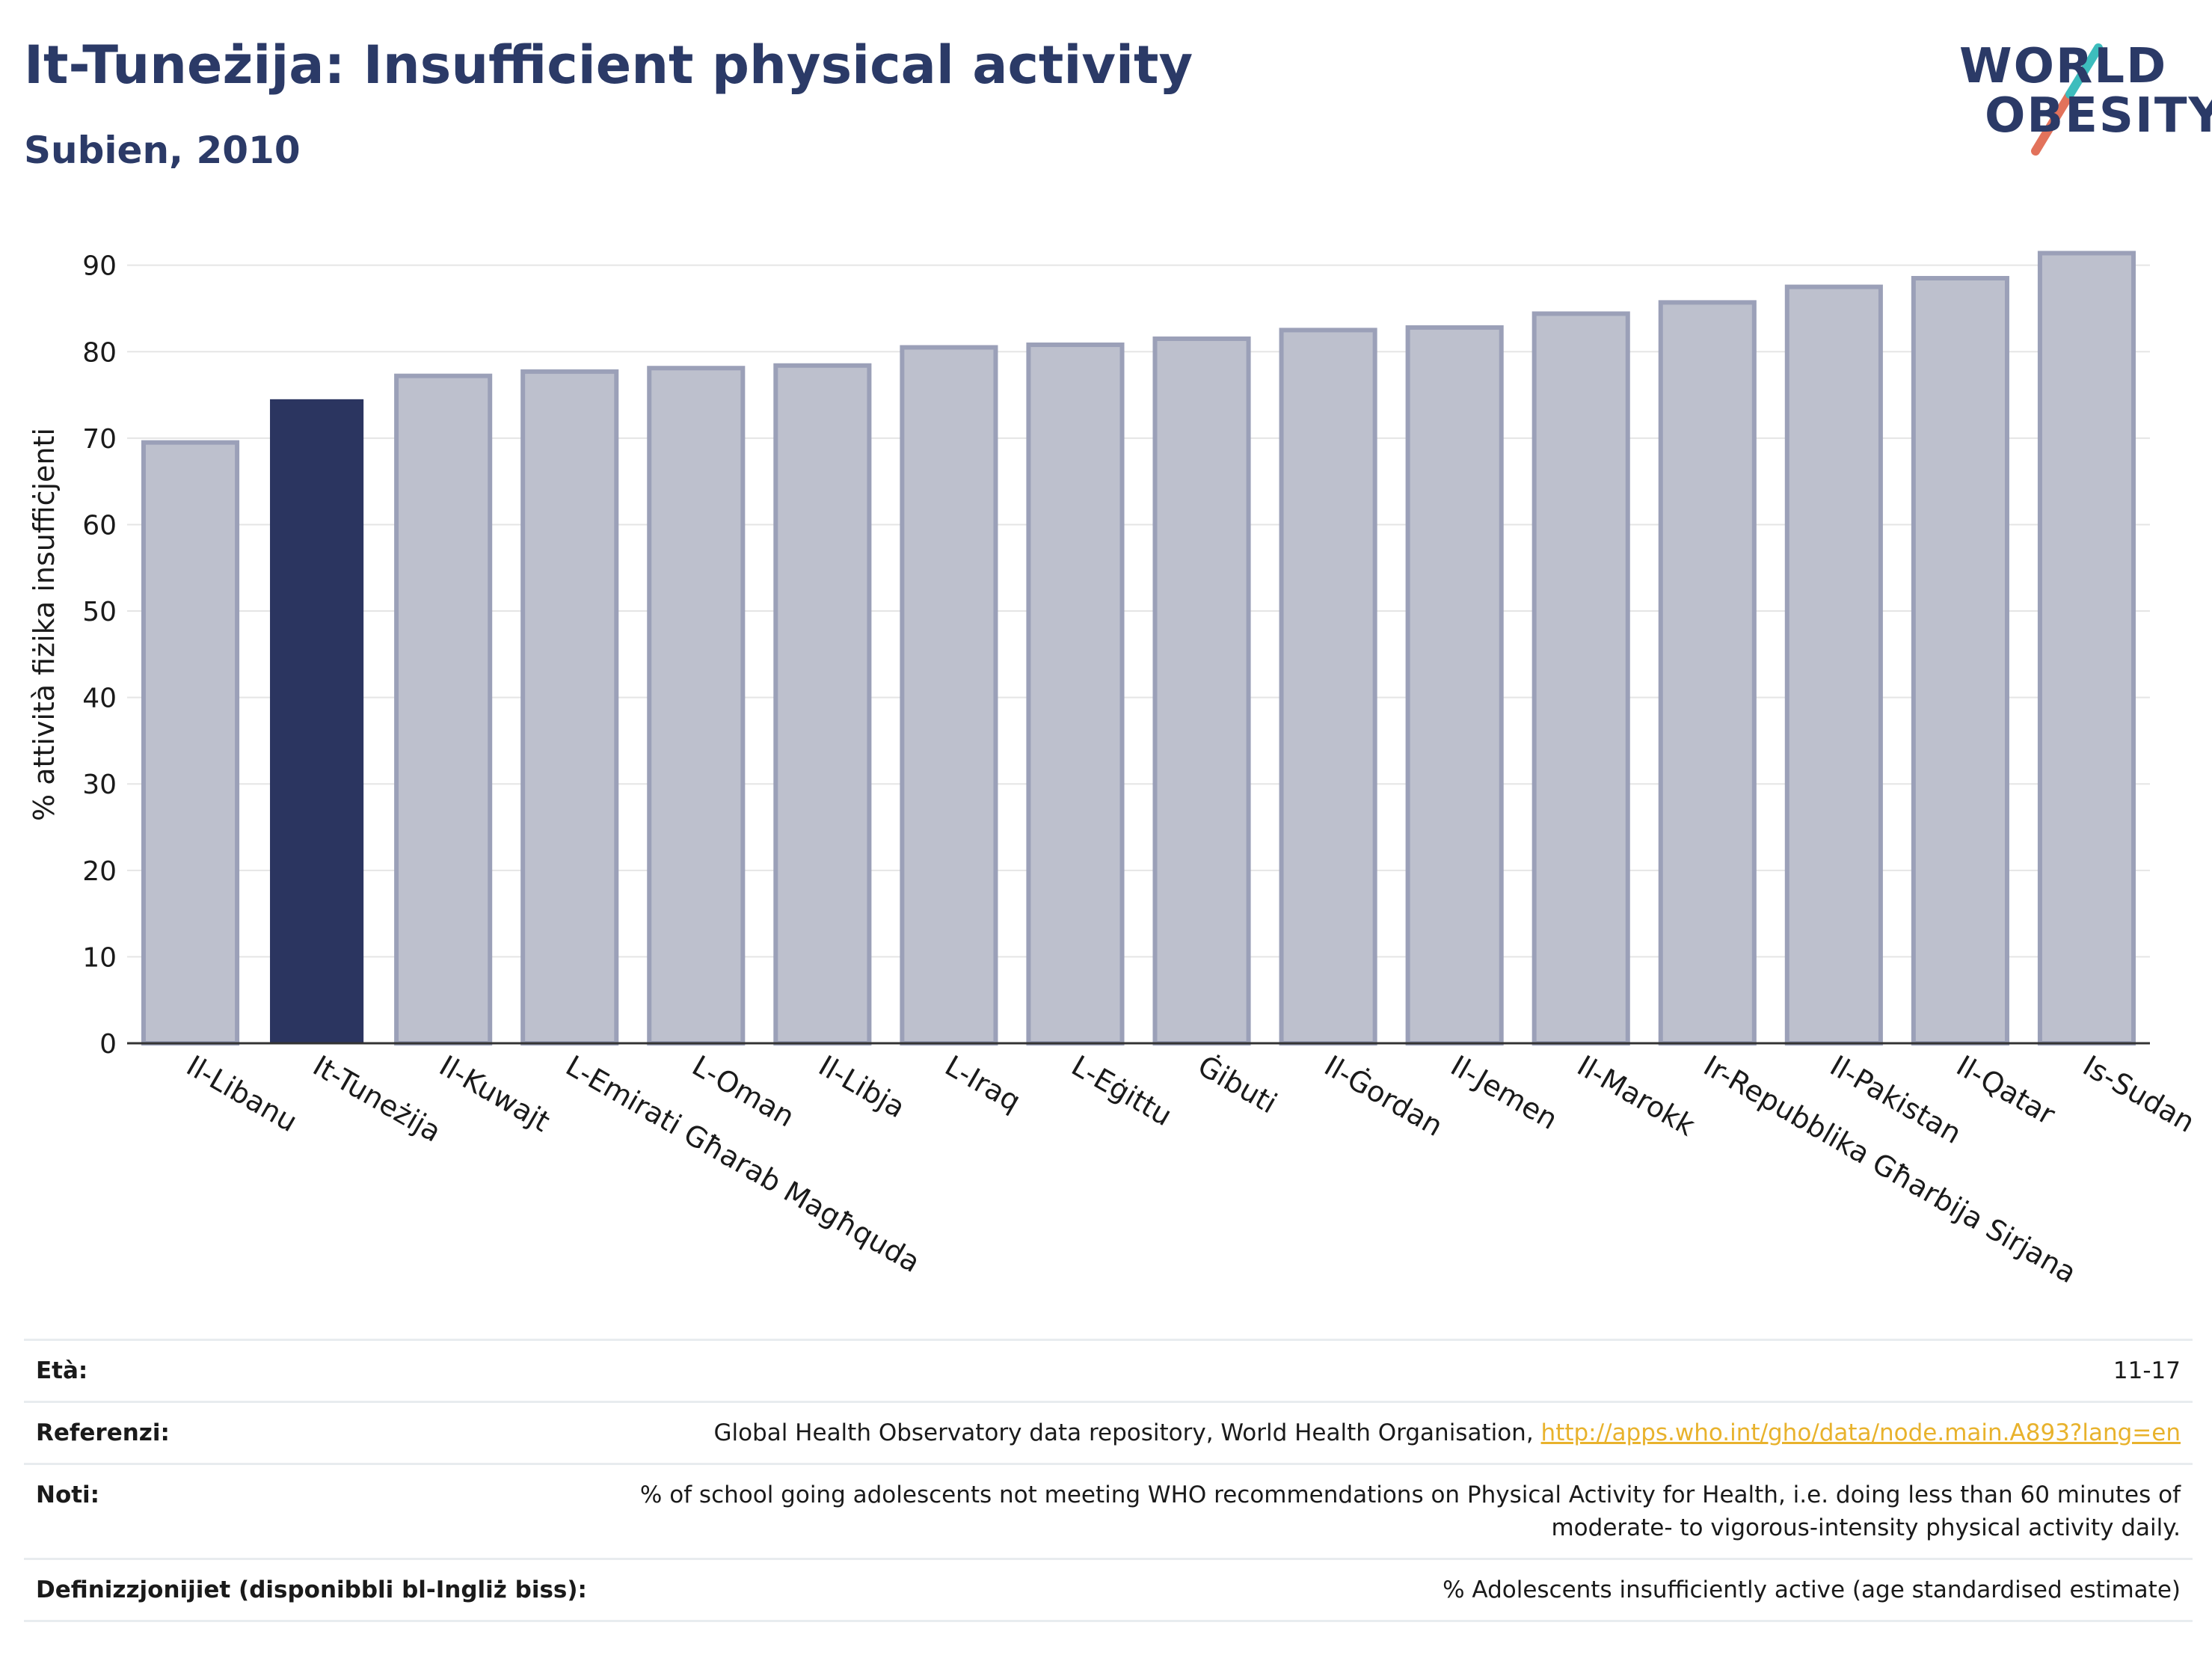 Image resolution: width=2212 pixels, height=1655 pixels. Describe the element at coordinates (99, 871) in the screenshot. I see `y-tick-label: 20` at that location.